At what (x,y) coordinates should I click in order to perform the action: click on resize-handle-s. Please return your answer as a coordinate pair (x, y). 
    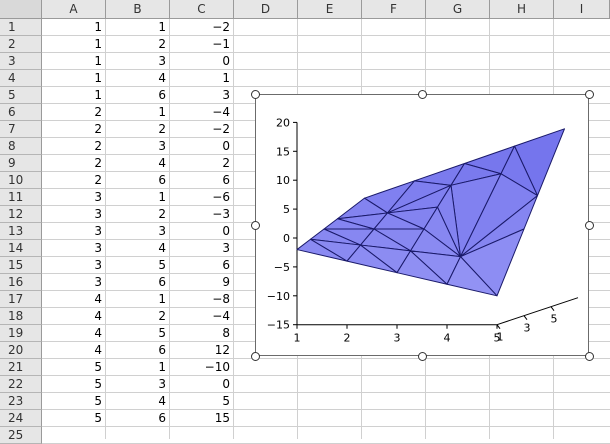
    Looking at the image, I should click on (422, 356).